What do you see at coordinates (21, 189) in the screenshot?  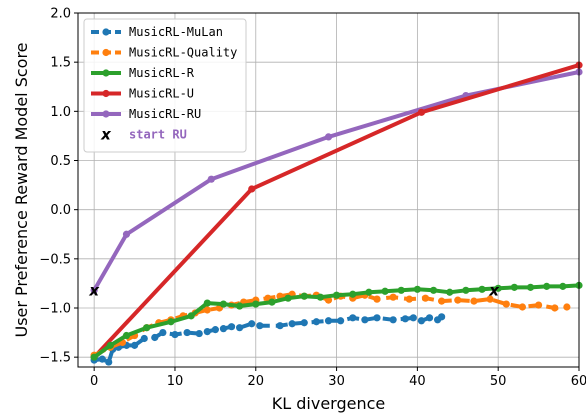 I see `y-axis-title: User Preference Reward Model Score` at bounding box center [21, 189].